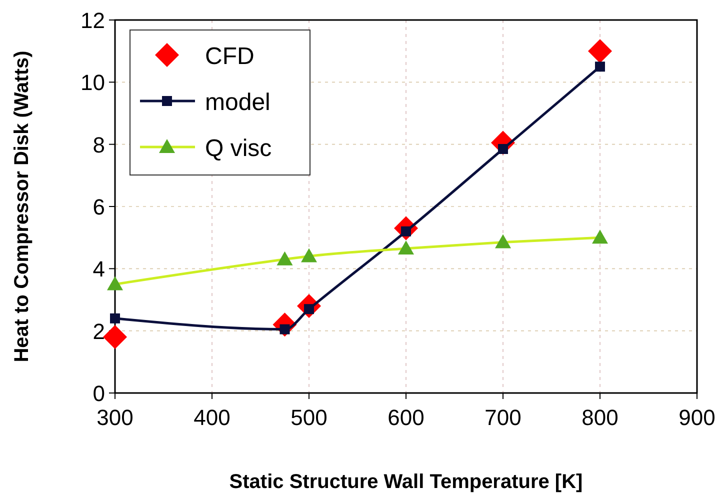 The height and width of the screenshot is (504, 727). What do you see at coordinates (92, 83) in the screenshot?
I see `y-tick-label: 10` at bounding box center [92, 83].